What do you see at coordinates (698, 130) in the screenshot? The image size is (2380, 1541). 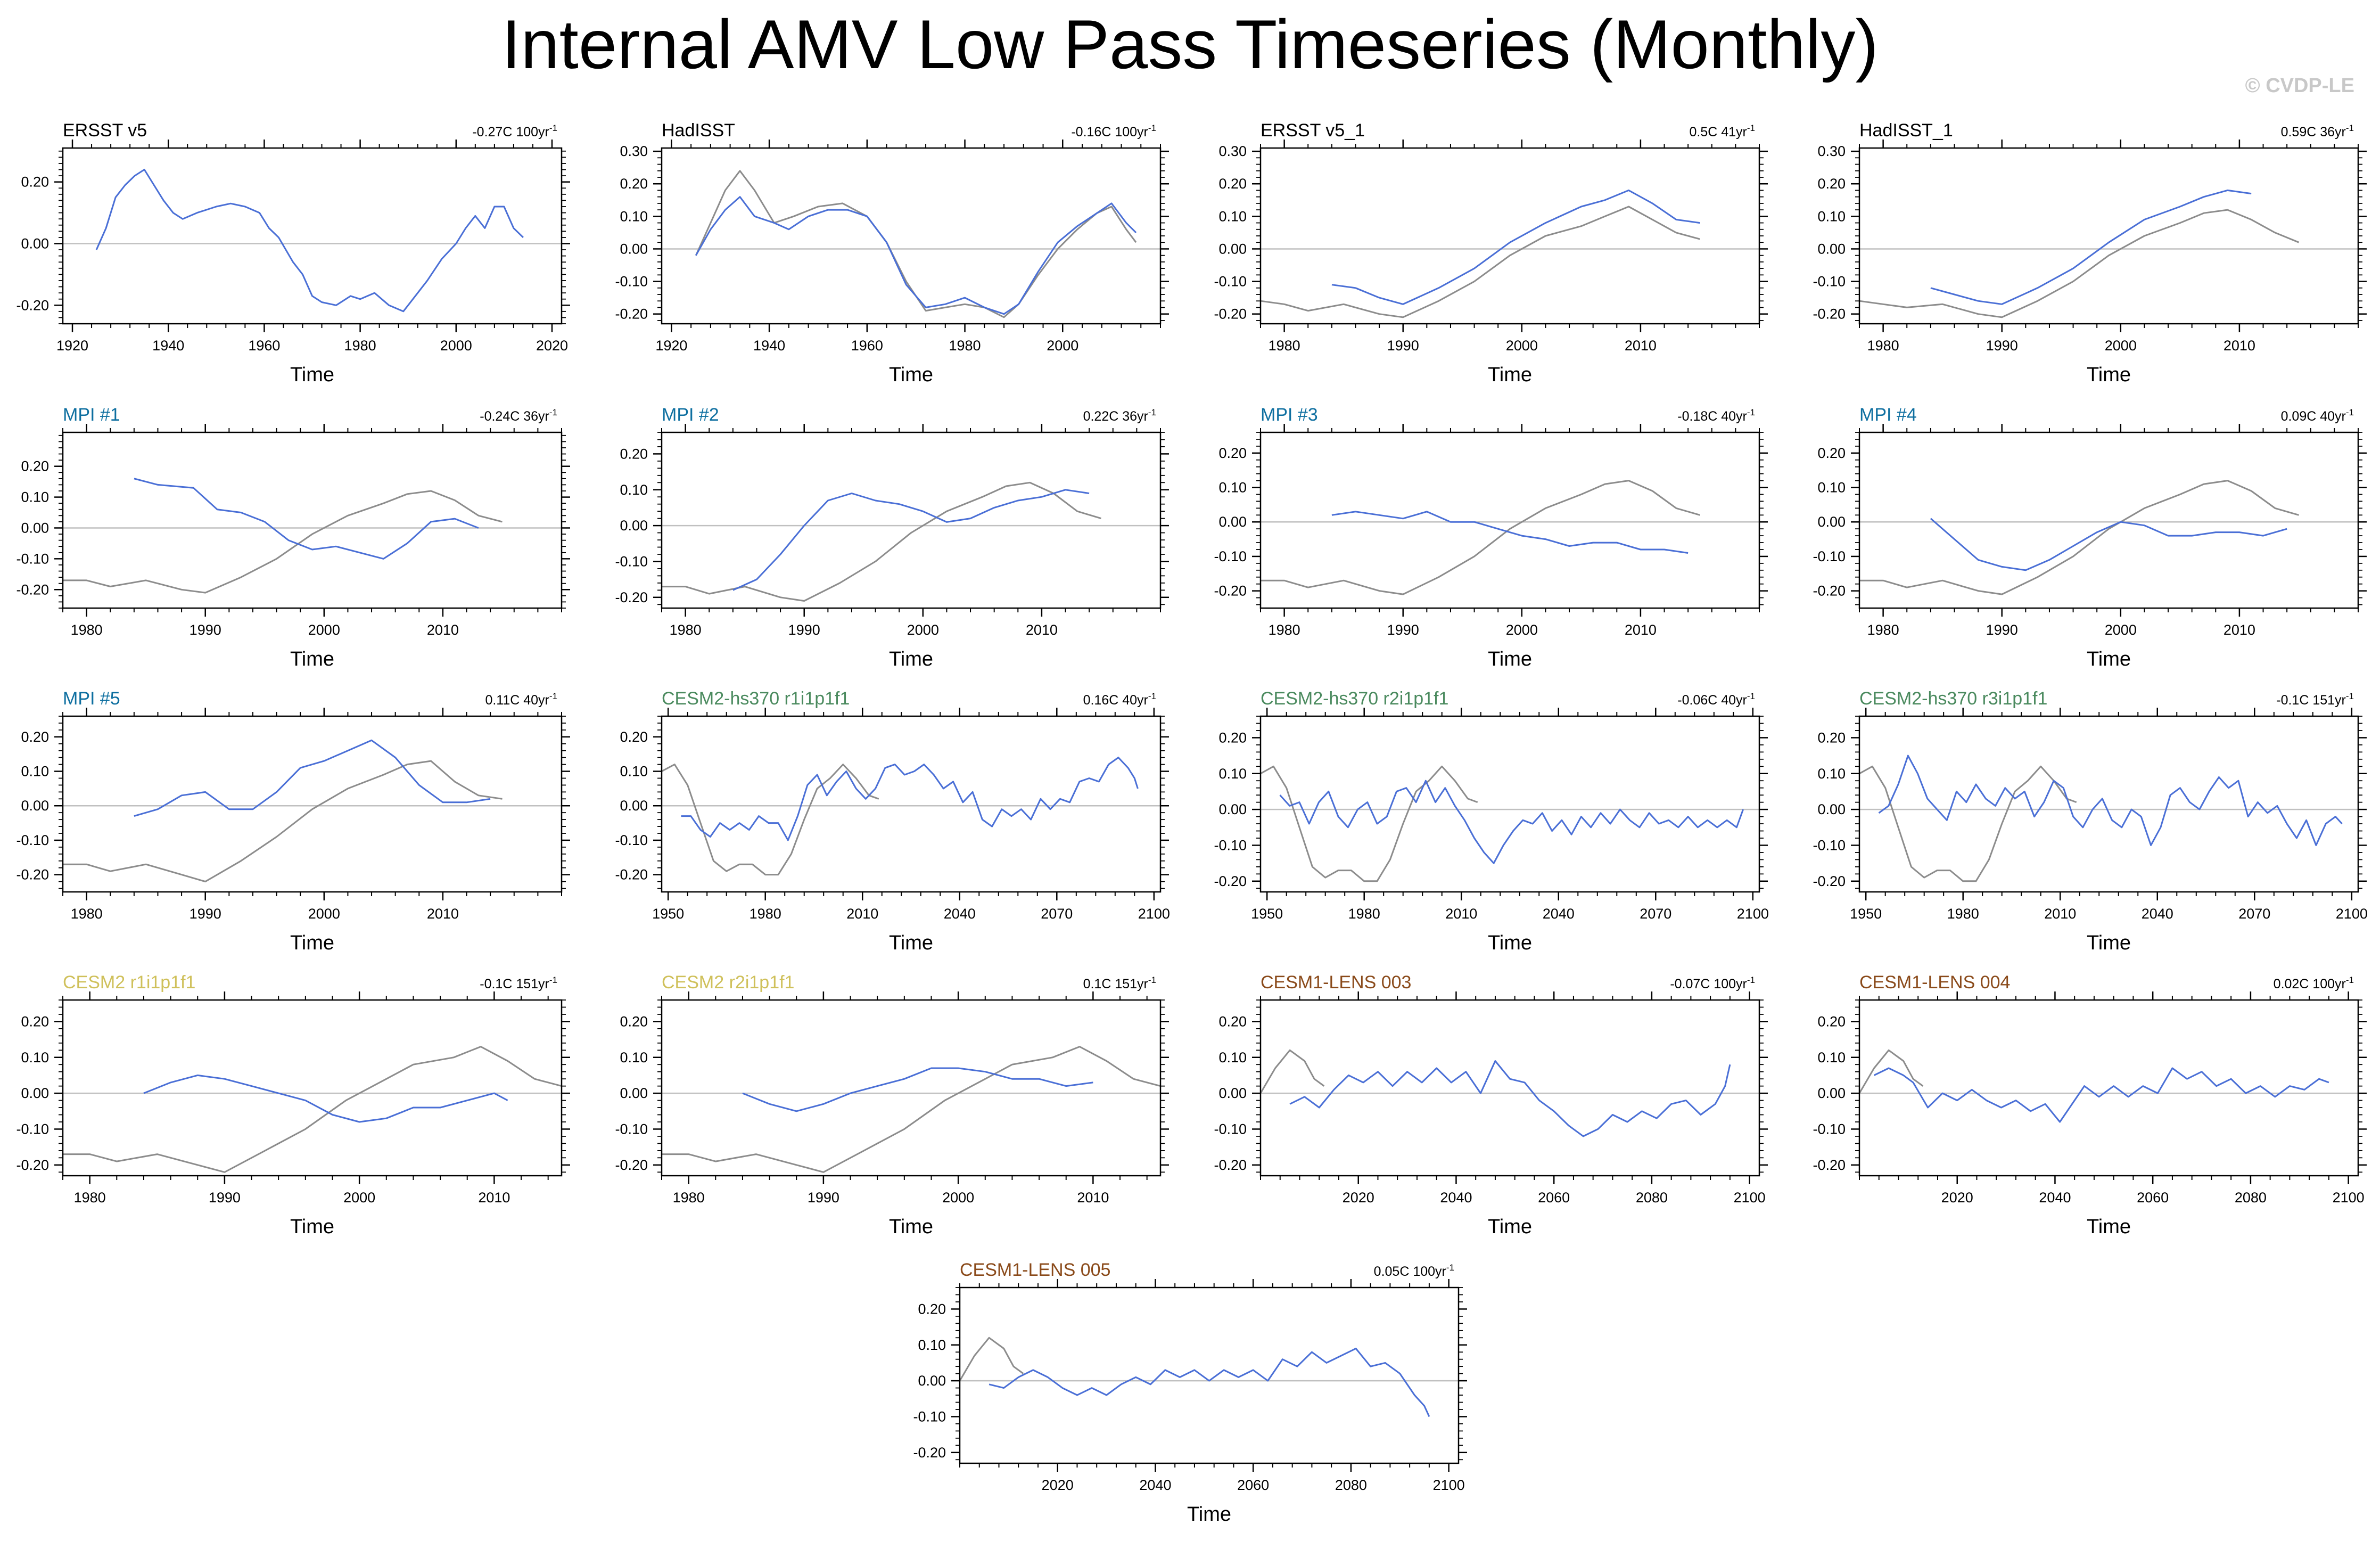 I see `panel-title: HadISST` at bounding box center [698, 130].